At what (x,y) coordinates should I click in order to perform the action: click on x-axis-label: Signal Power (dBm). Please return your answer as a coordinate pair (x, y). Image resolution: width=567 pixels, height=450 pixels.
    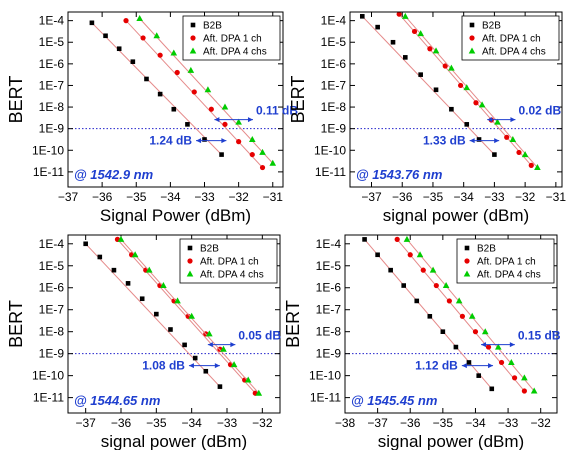
    Looking at the image, I should click on (175, 215).